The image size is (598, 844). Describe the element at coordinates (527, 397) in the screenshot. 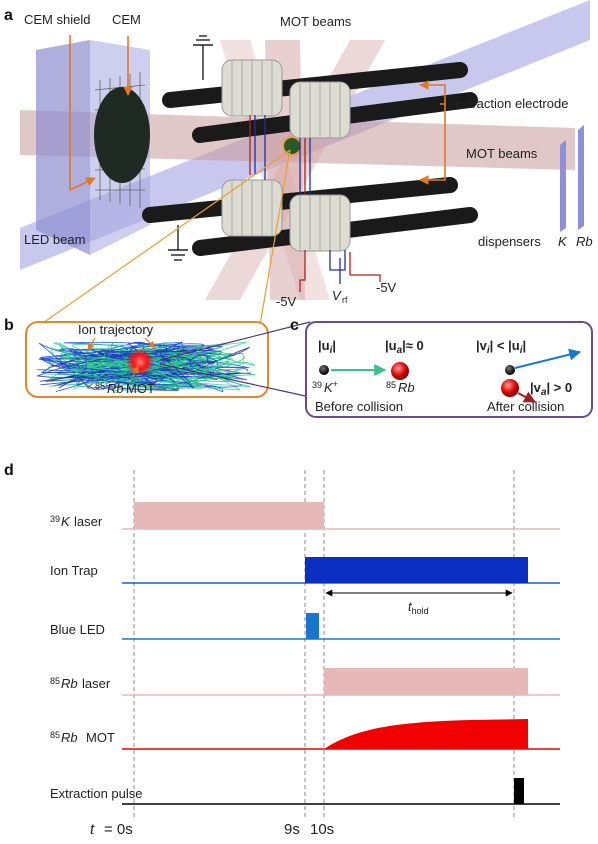

I see `rb-velocity-after` at that location.